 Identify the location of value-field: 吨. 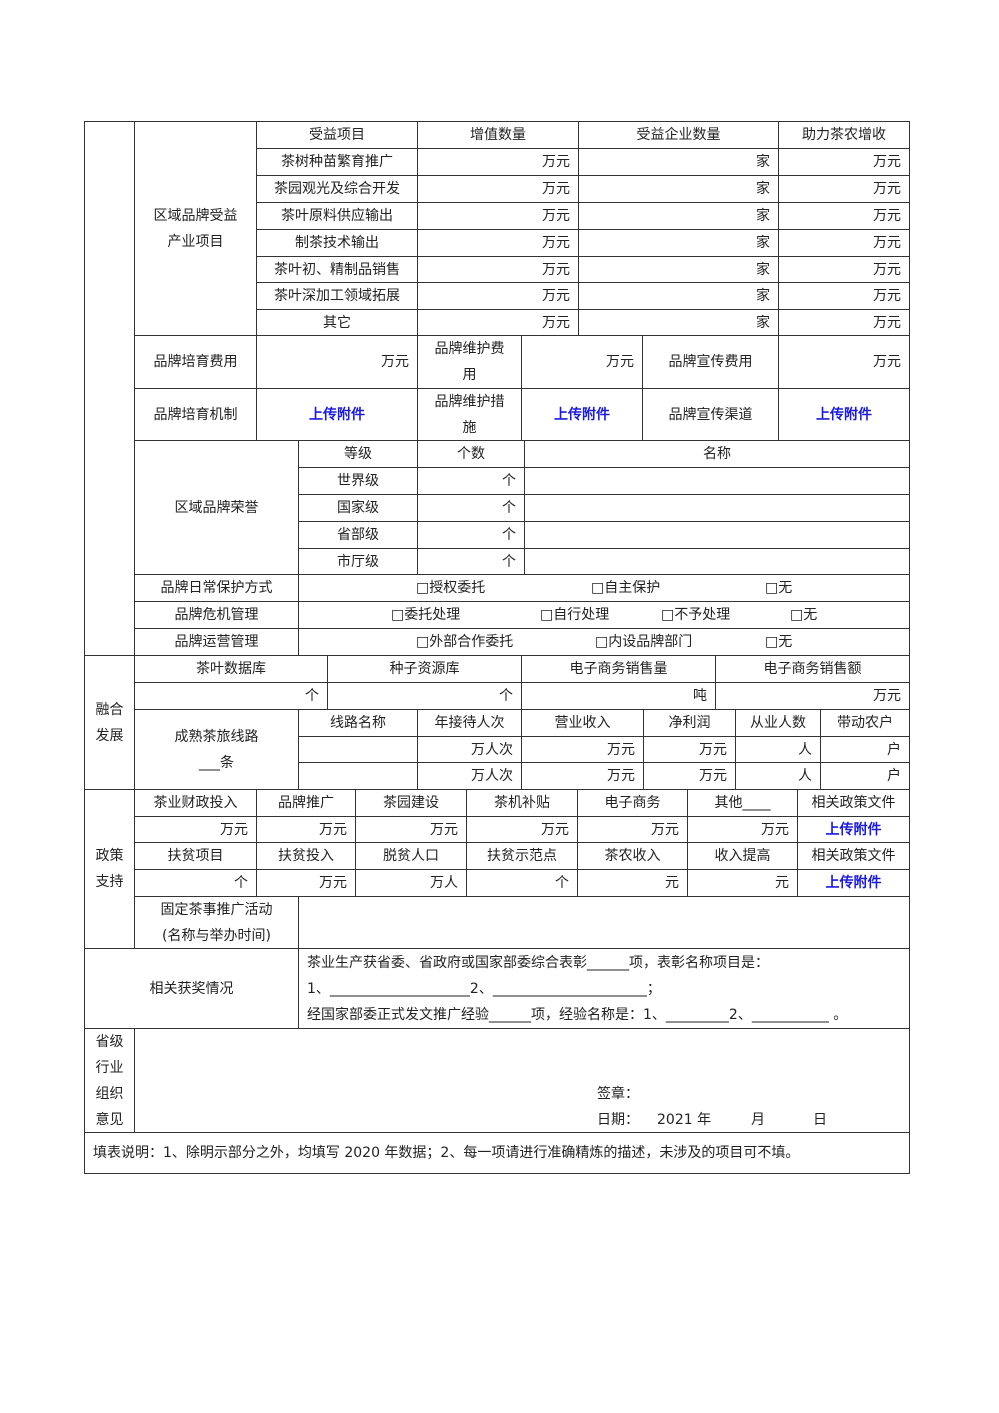
(618, 696).